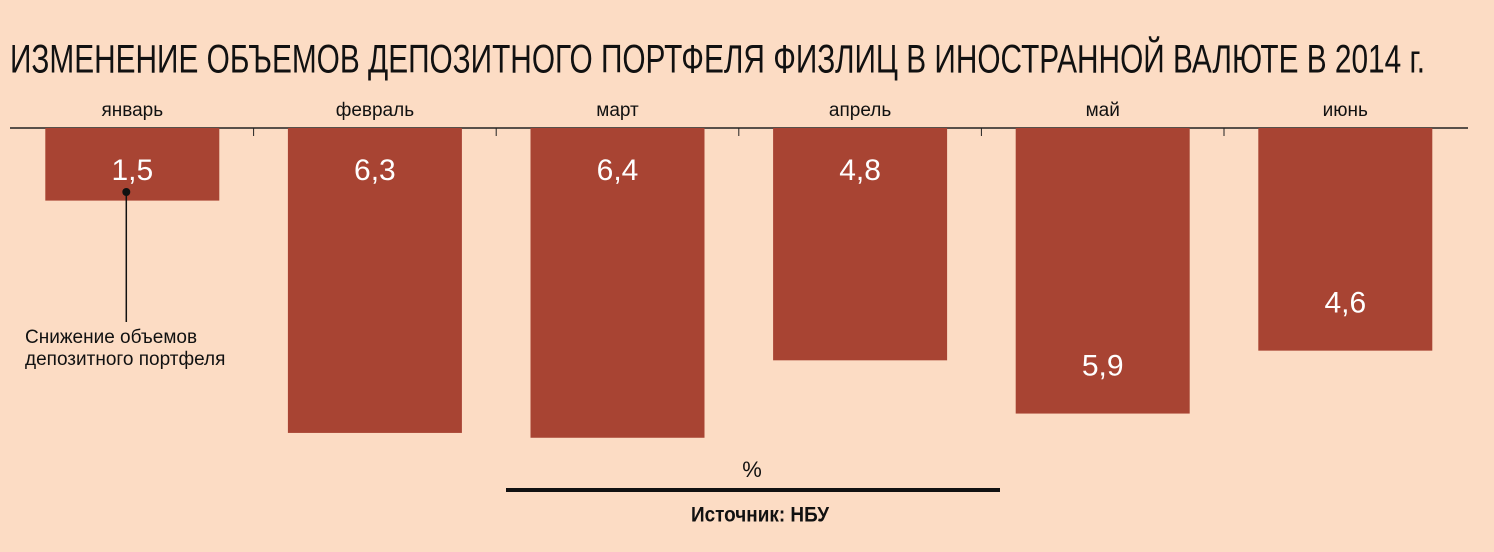 The width and height of the screenshot is (1494, 552). I want to click on x-tick-label: май, so click(1103, 110).